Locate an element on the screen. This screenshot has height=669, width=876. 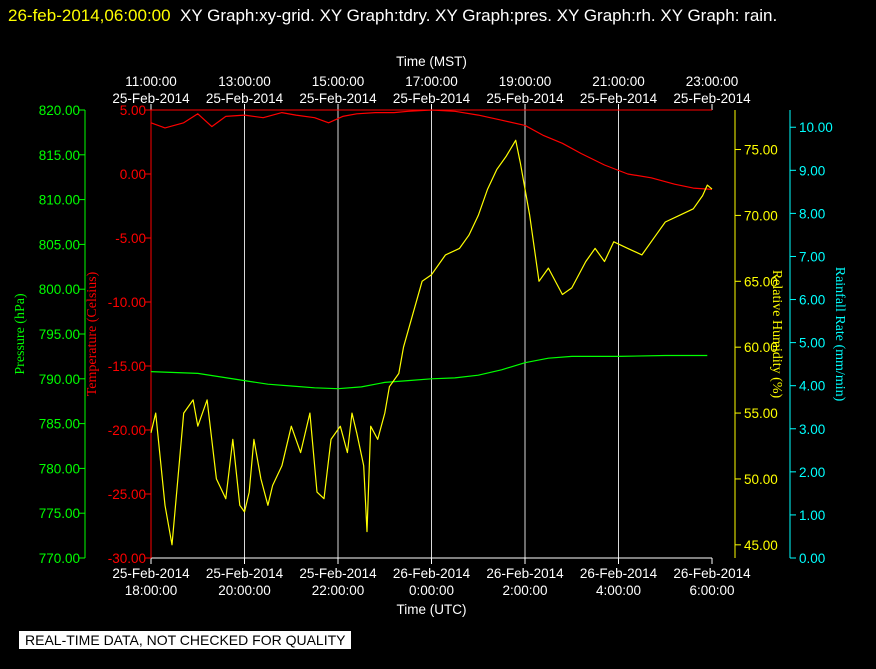
top-tick-time: 23:00:00 is located at coordinates (712, 81).